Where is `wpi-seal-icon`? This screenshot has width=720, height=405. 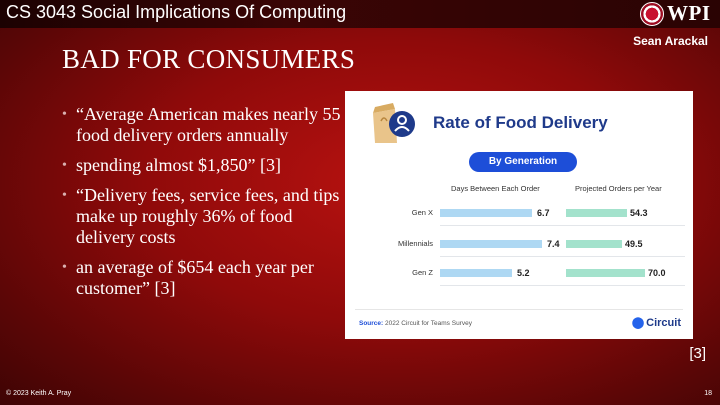
wpi-seal-icon is located at coordinates (652, 14).